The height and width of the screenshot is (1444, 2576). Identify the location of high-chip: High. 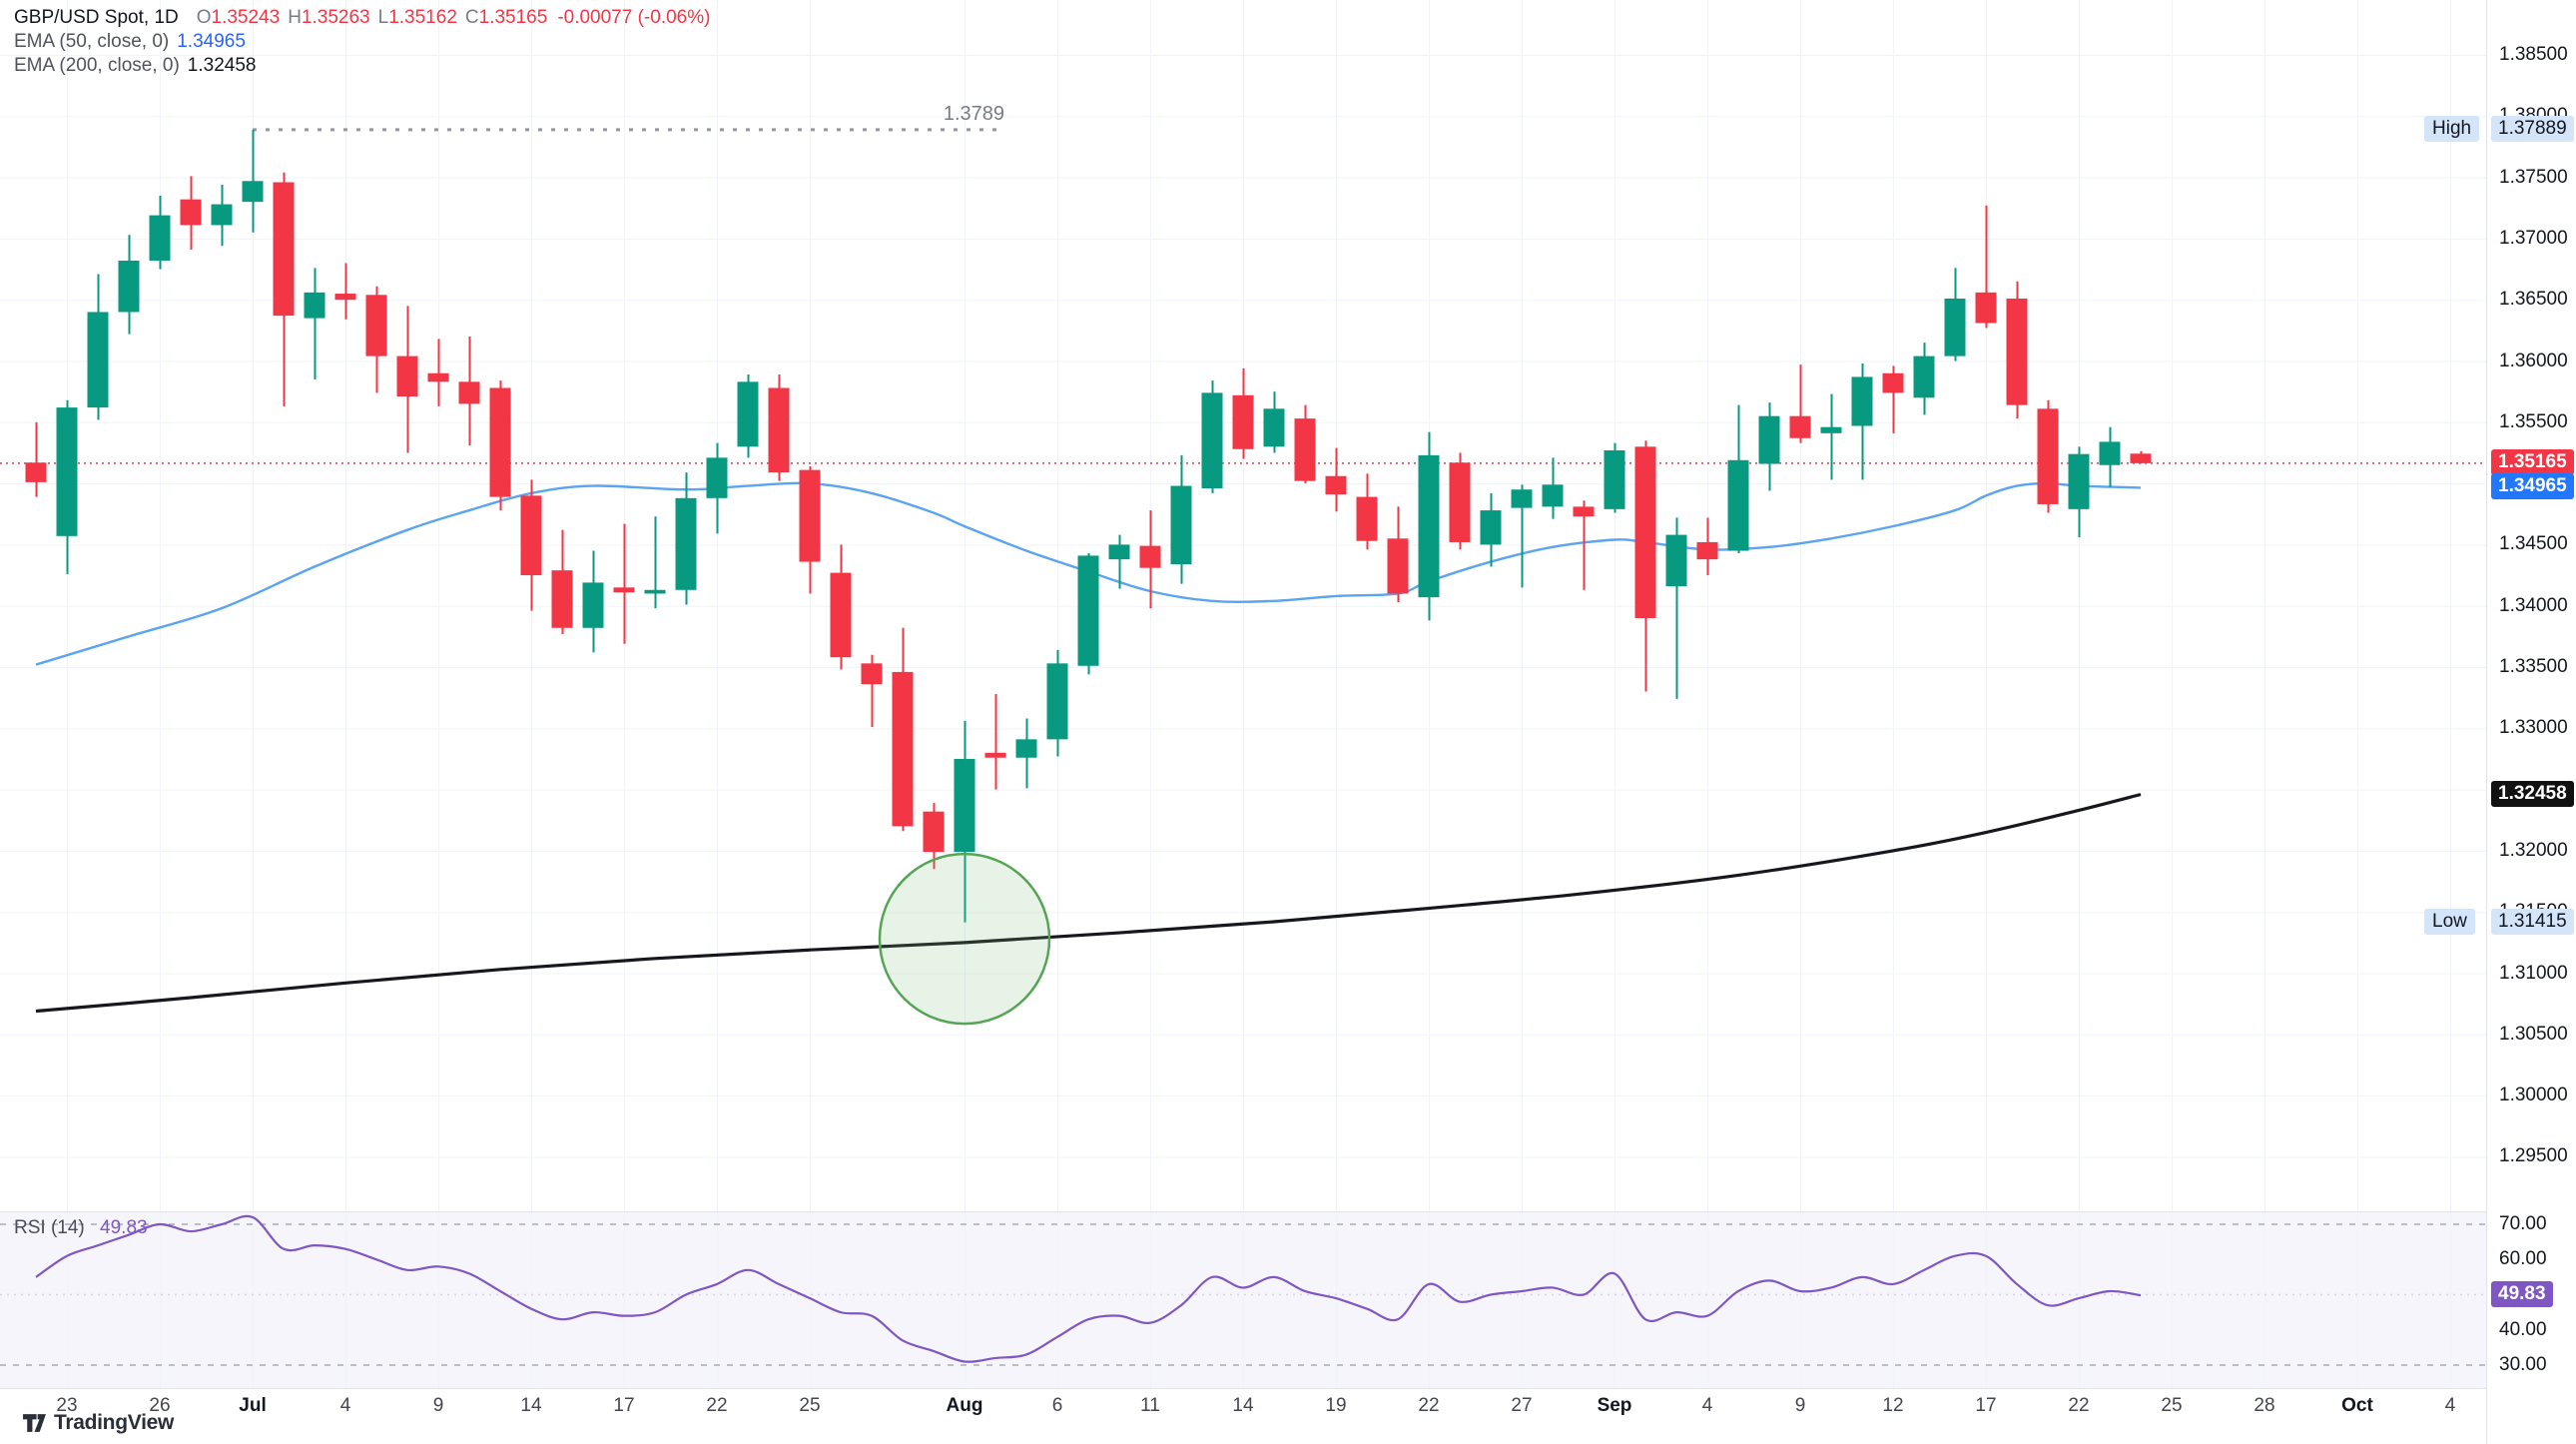
(2452, 129).